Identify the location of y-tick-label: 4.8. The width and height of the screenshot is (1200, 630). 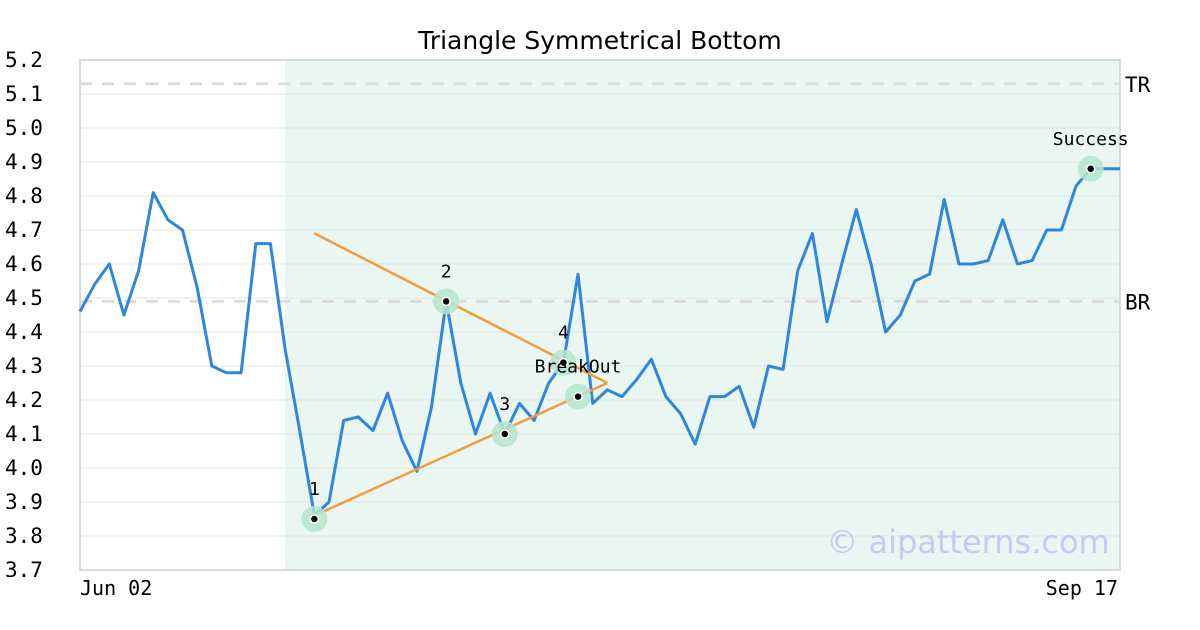
(24, 196).